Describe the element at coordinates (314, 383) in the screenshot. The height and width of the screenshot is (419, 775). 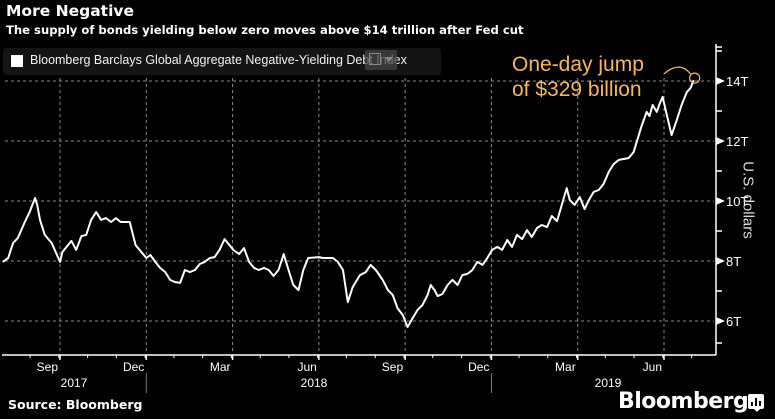
I see `x-year-label: 2018` at that location.